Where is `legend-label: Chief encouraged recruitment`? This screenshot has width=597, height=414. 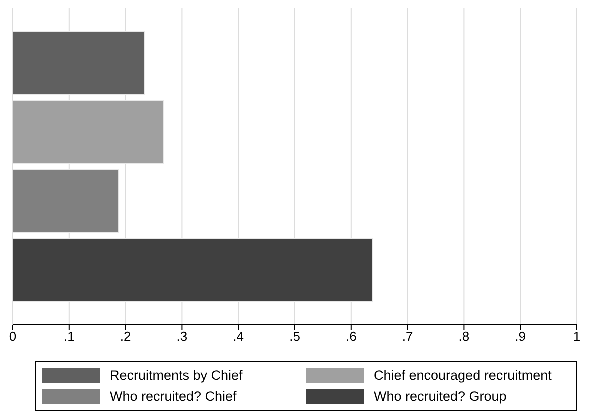
legend-label: Chief encouraged recruitment is located at coordinates (463, 375).